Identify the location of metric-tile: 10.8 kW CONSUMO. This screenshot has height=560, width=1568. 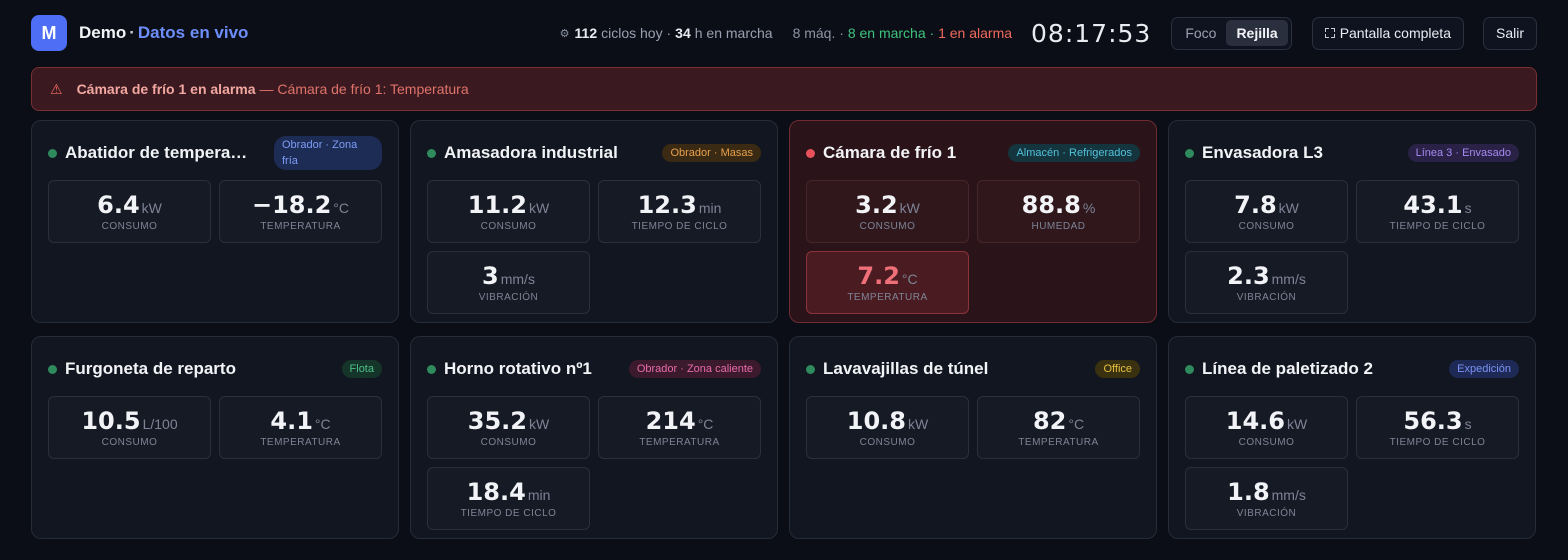
(887, 427).